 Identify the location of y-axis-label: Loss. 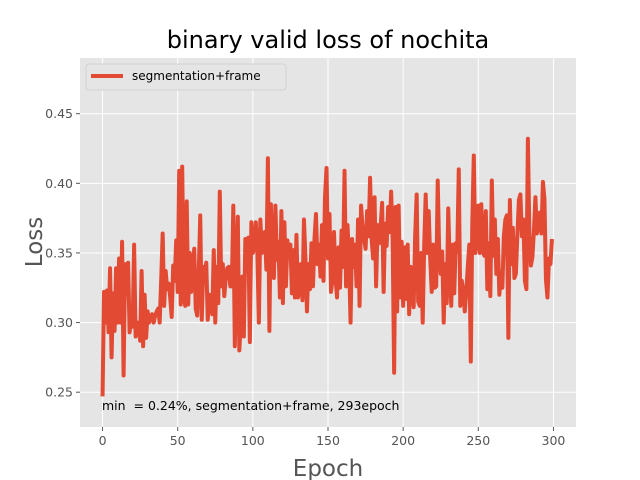
(35, 242).